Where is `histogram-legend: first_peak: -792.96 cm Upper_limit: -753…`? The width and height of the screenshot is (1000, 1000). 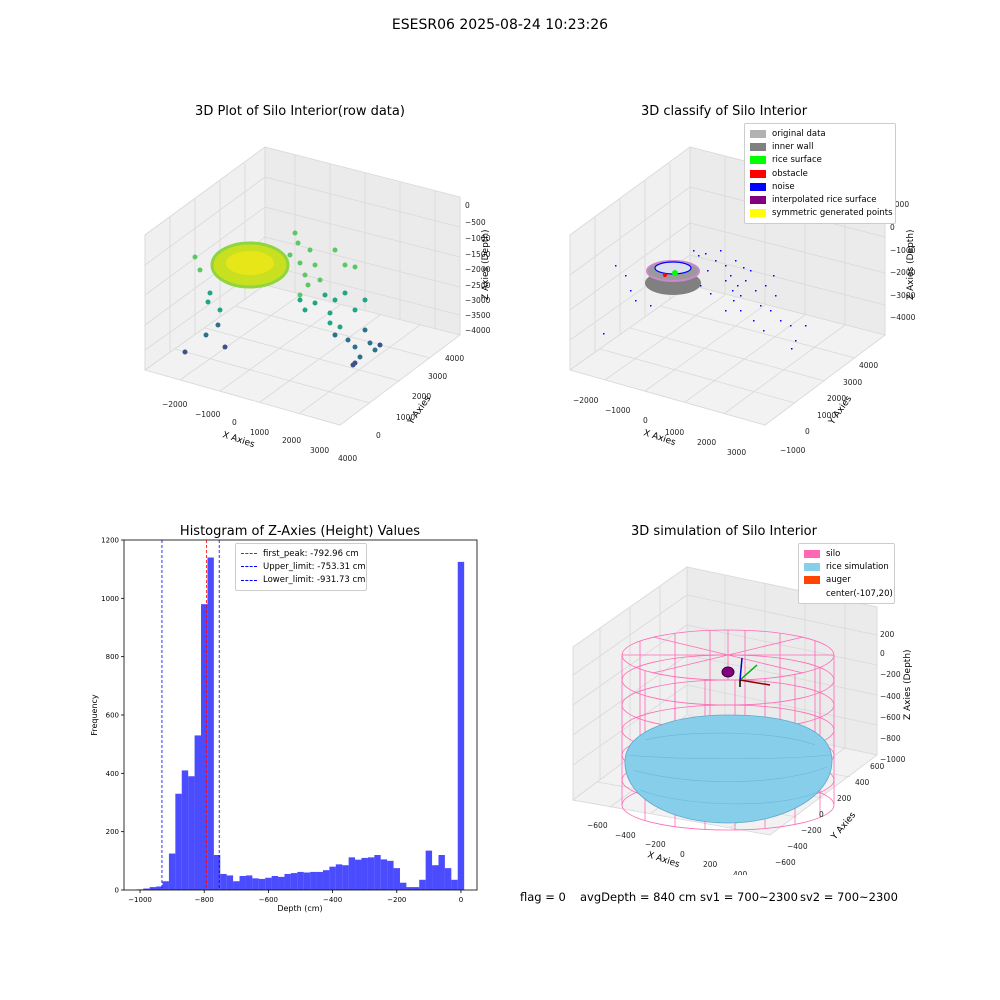 histogram-legend: first_peak: -792.96 cm Upper_limit: -753… is located at coordinates (301, 567).